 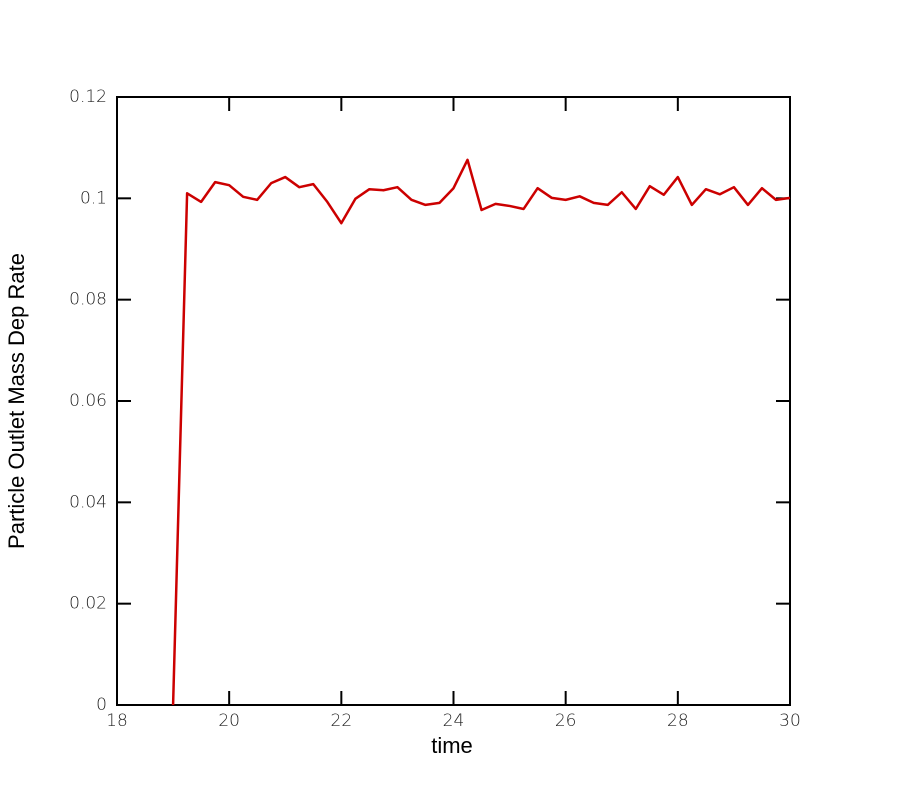 I want to click on y-tick-label: 0.08, so click(x=88, y=300).